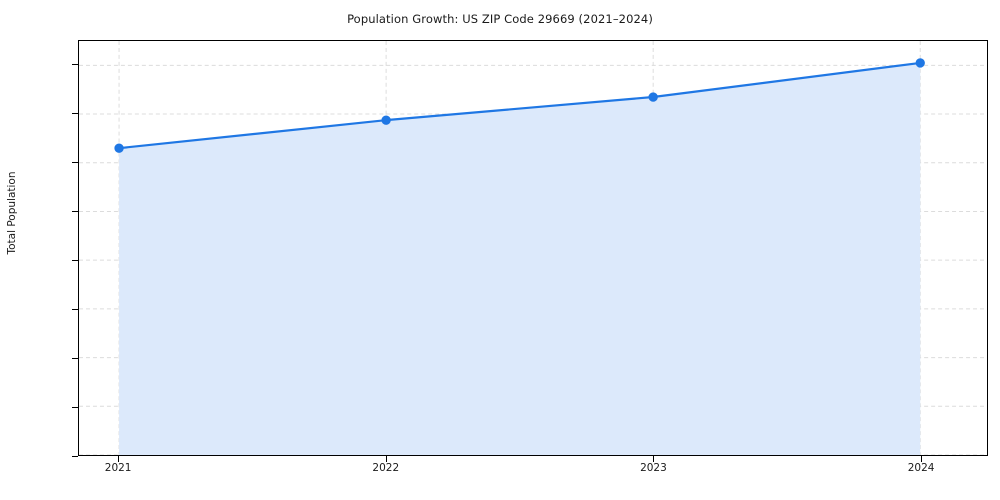 Image resolution: width=1000 pixels, height=500 pixels. I want to click on x-axis-tick-label: 2023, so click(653, 468).